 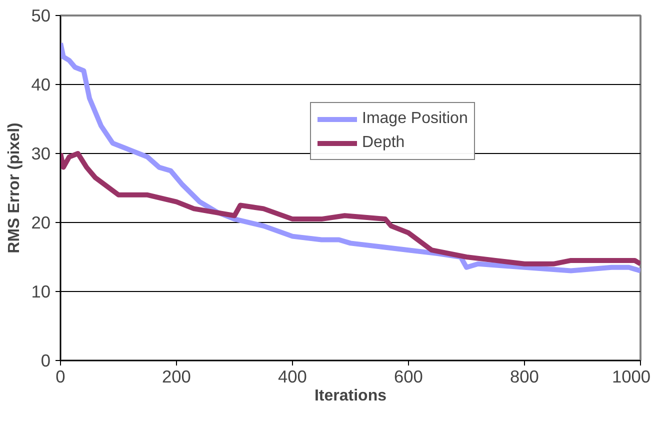 What do you see at coordinates (631, 376) in the screenshot?
I see `x-tick-label: 1000` at bounding box center [631, 376].